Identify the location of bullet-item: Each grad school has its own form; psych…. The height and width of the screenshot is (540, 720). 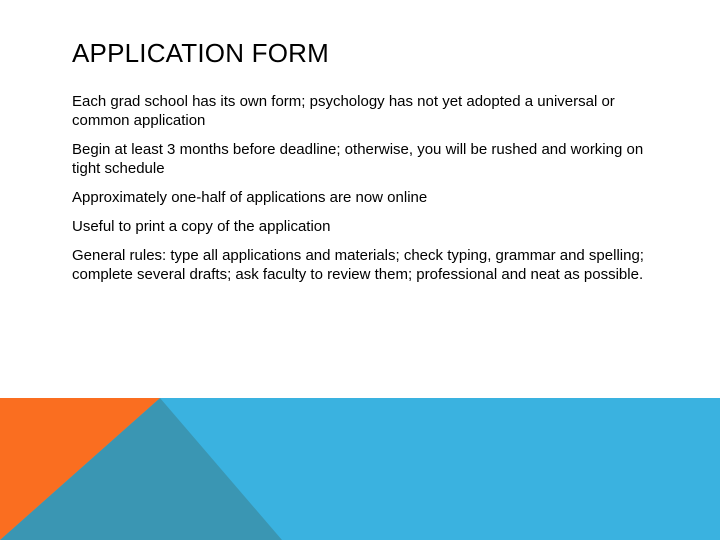
(343, 111).